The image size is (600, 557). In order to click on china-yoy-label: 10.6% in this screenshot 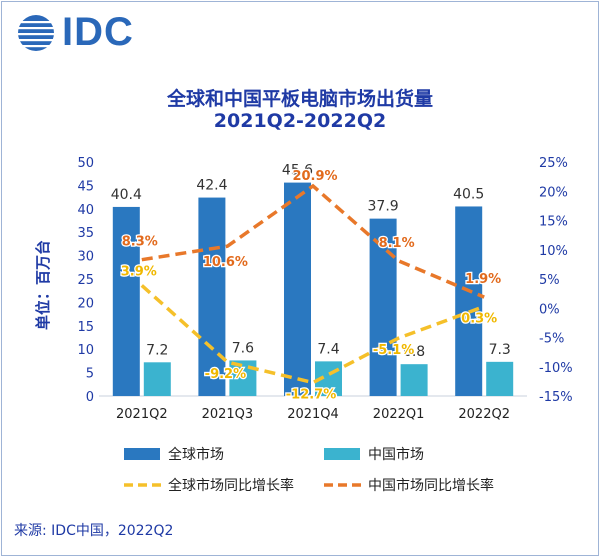, I will do `click(225, 262)`.